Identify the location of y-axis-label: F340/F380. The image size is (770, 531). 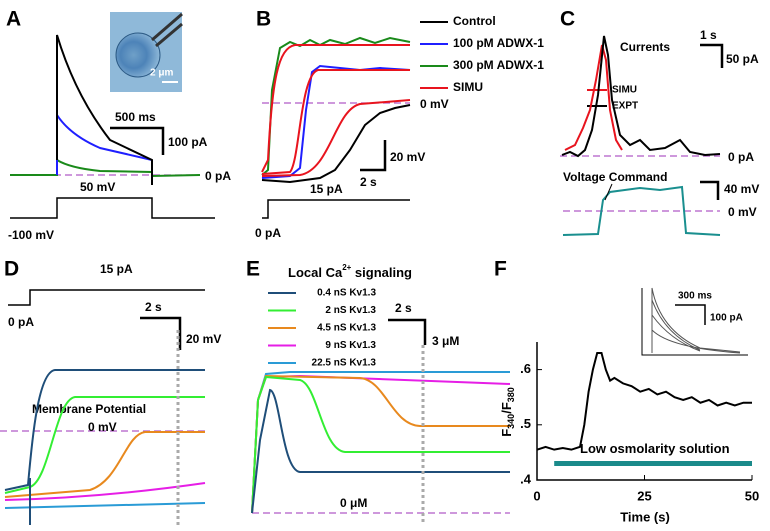
(507, 412).